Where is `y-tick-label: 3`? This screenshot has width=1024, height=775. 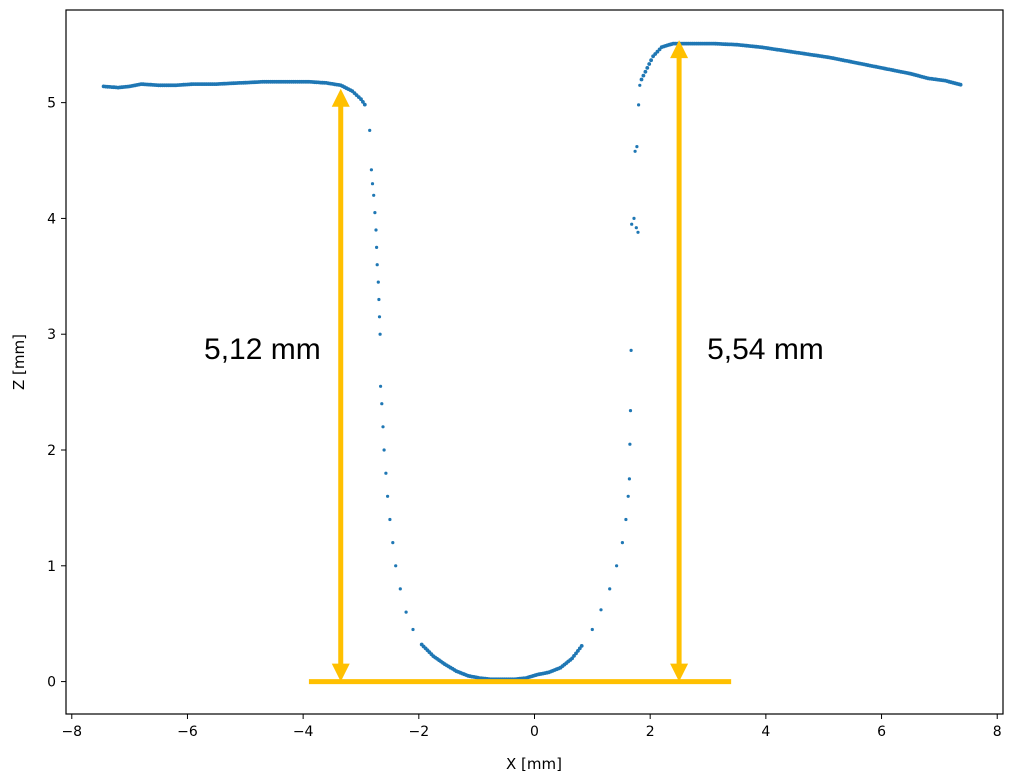
y-tick-label: 3 is located at coordinates (51, 335).